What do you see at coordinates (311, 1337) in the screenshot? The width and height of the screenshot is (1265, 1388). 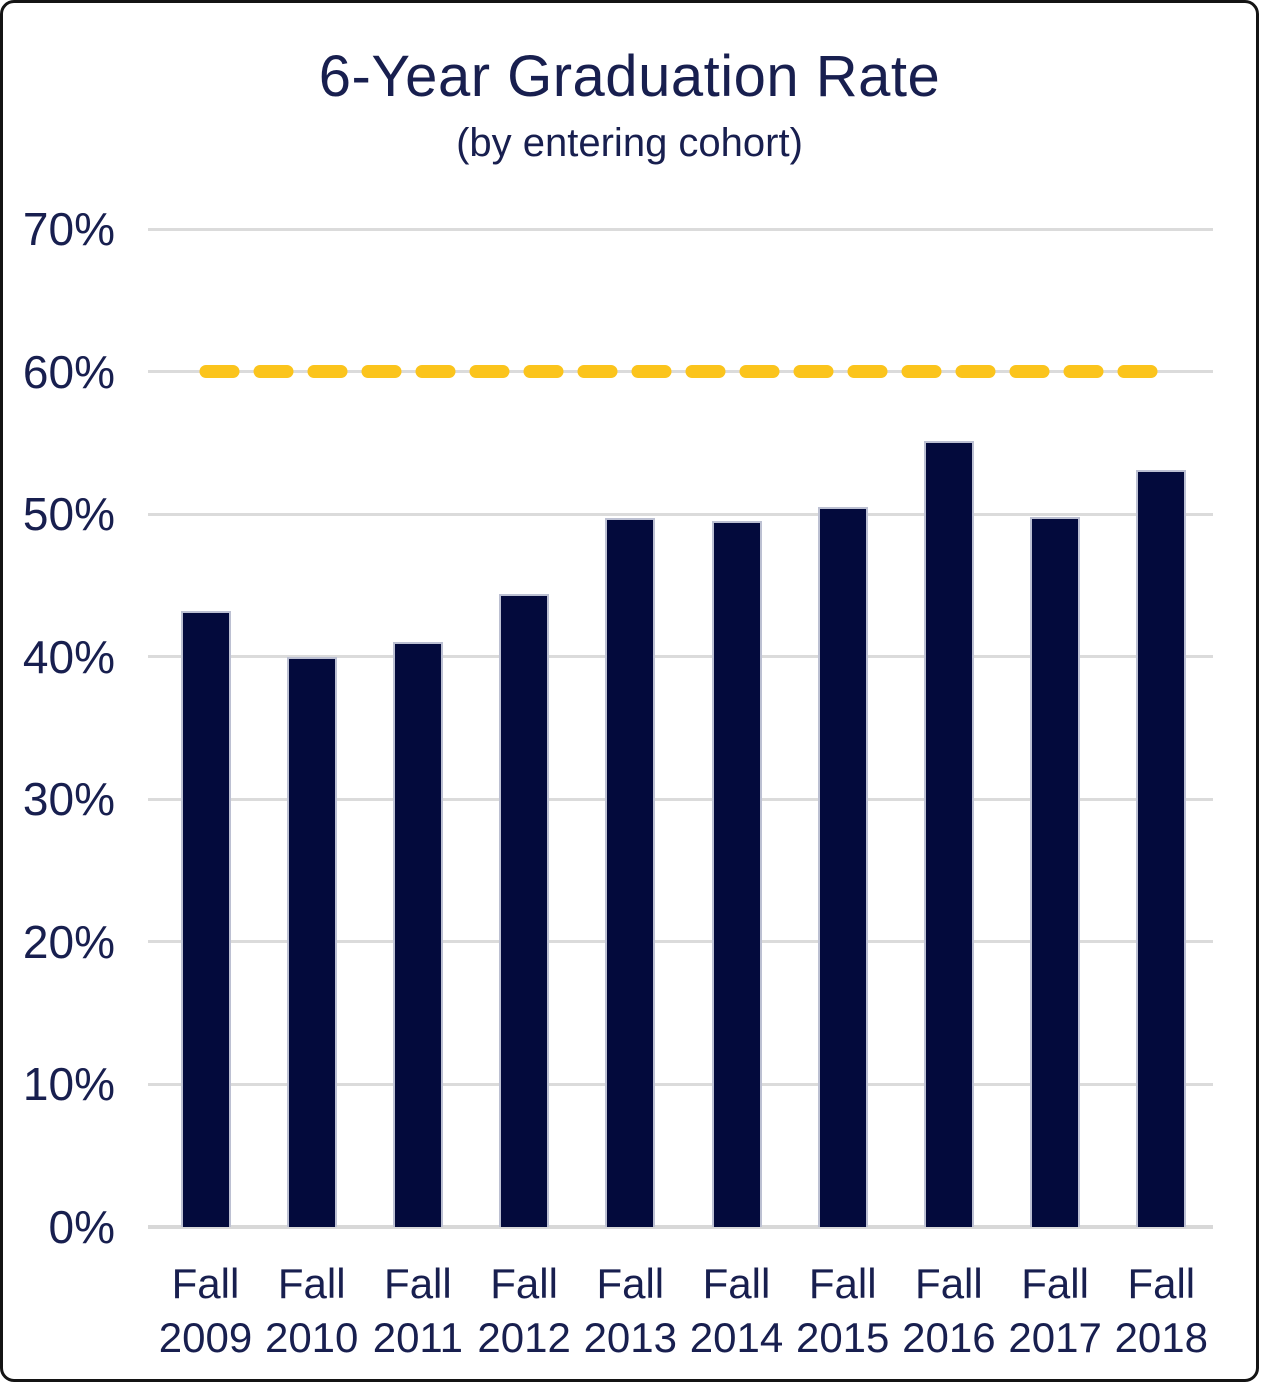 I see `x-label-line: 2010` at bounding box center [311, 1337].